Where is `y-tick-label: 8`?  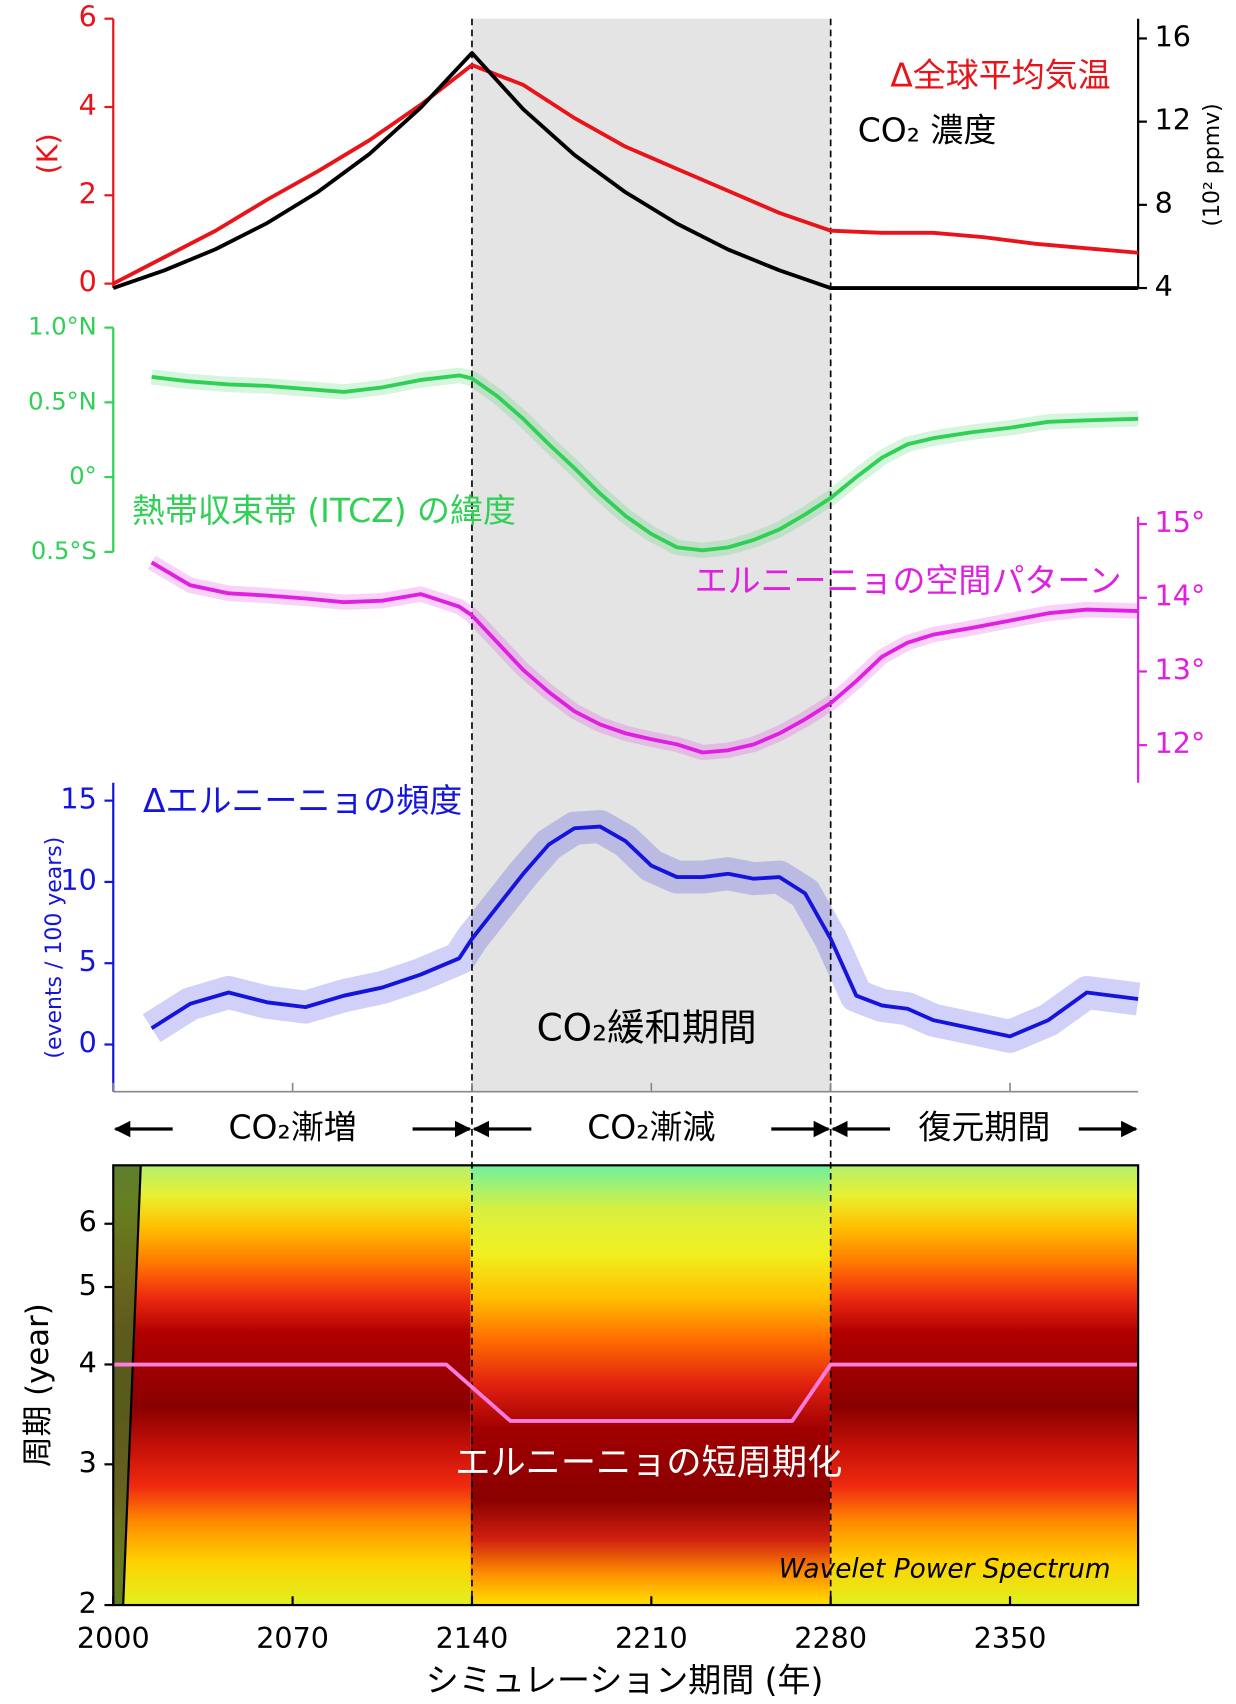 y-tick-label: 8 is located at coordinates (1164, 203).